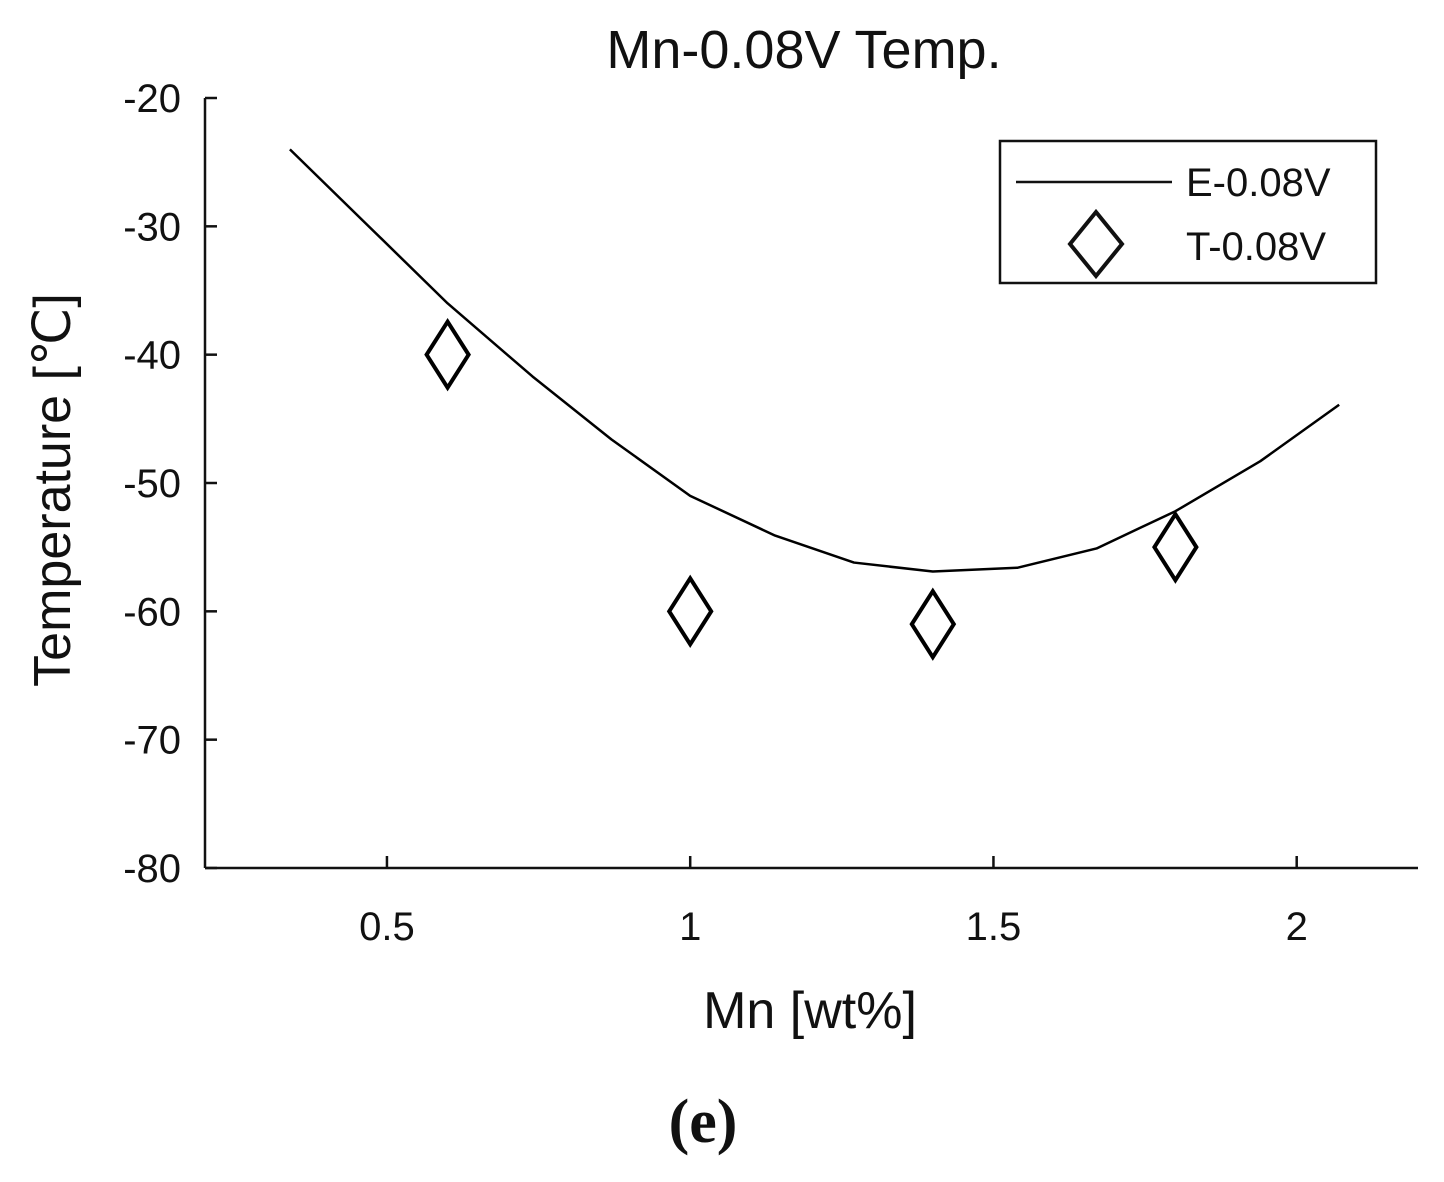 The image size is (1444, 1182). I want to click on x-tick-label: 1.5, so click(994, 927).